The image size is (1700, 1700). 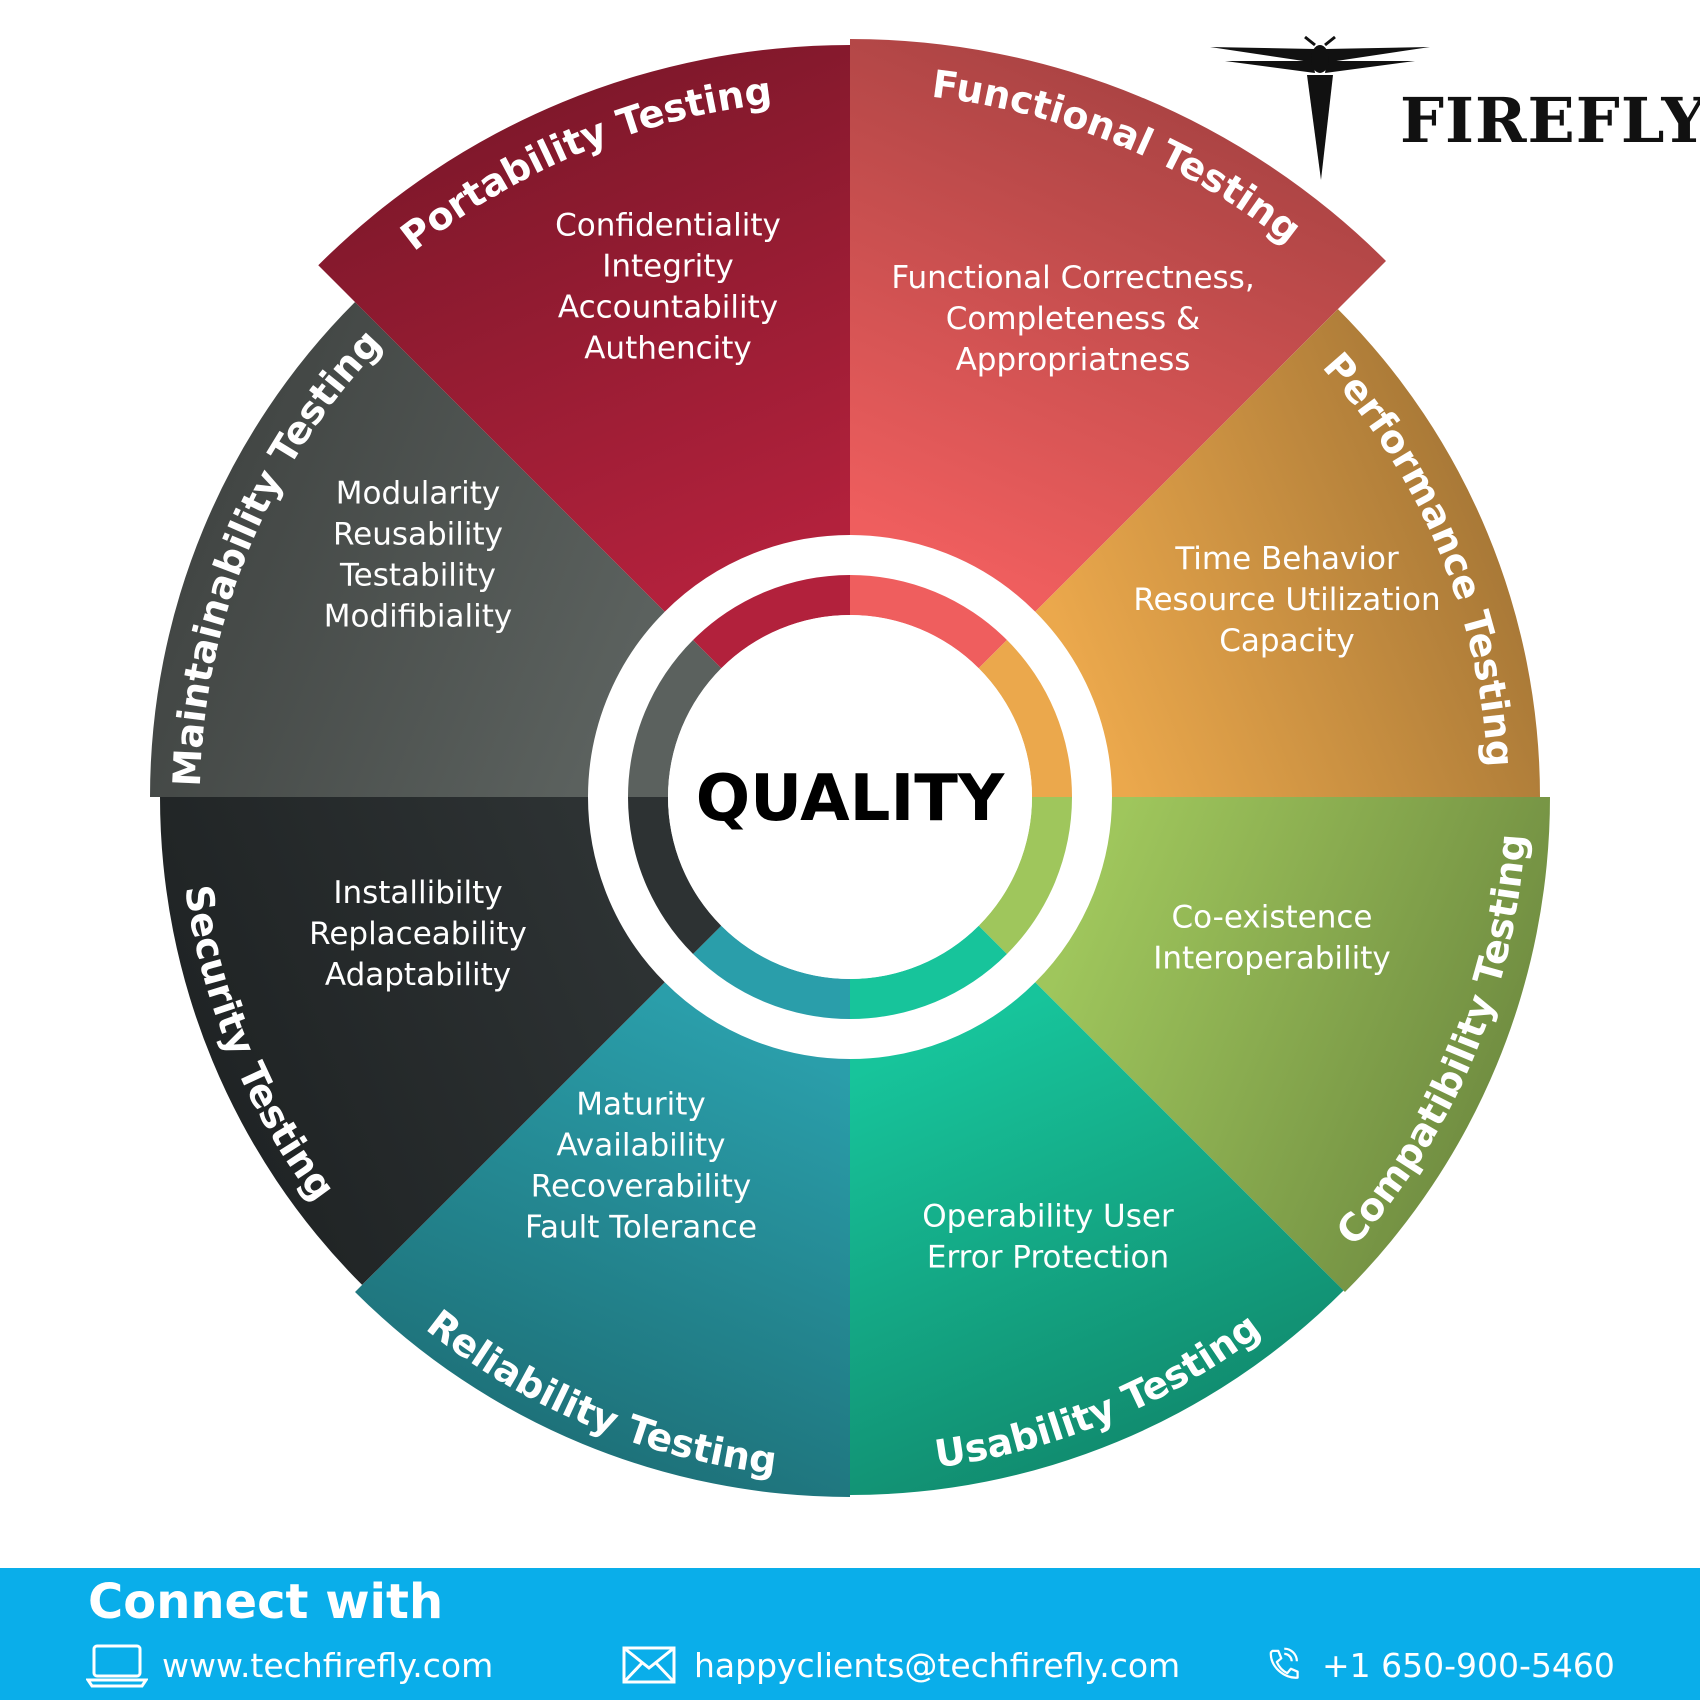 What do you see at coordinates (417, 576) in the screenshot?
I see `segment-item-maintainability: Testability` at bounding box center [417, 576].